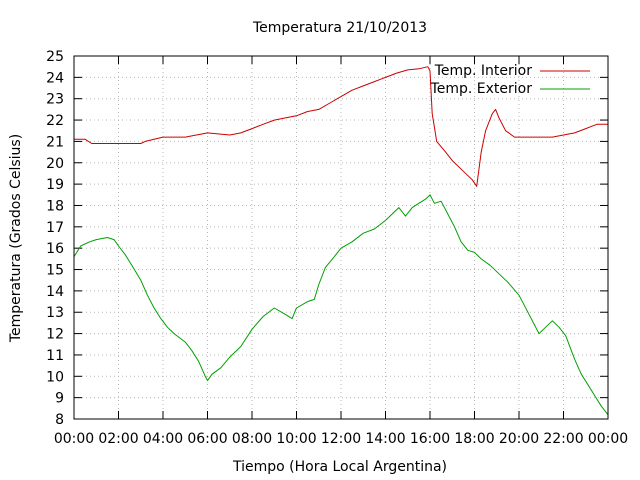 The width and height of the screenshot is (640, 480). Describe the element at coordinates (296, 439) in the screenshot. I see `x-tick-label: 10:00` at that location.